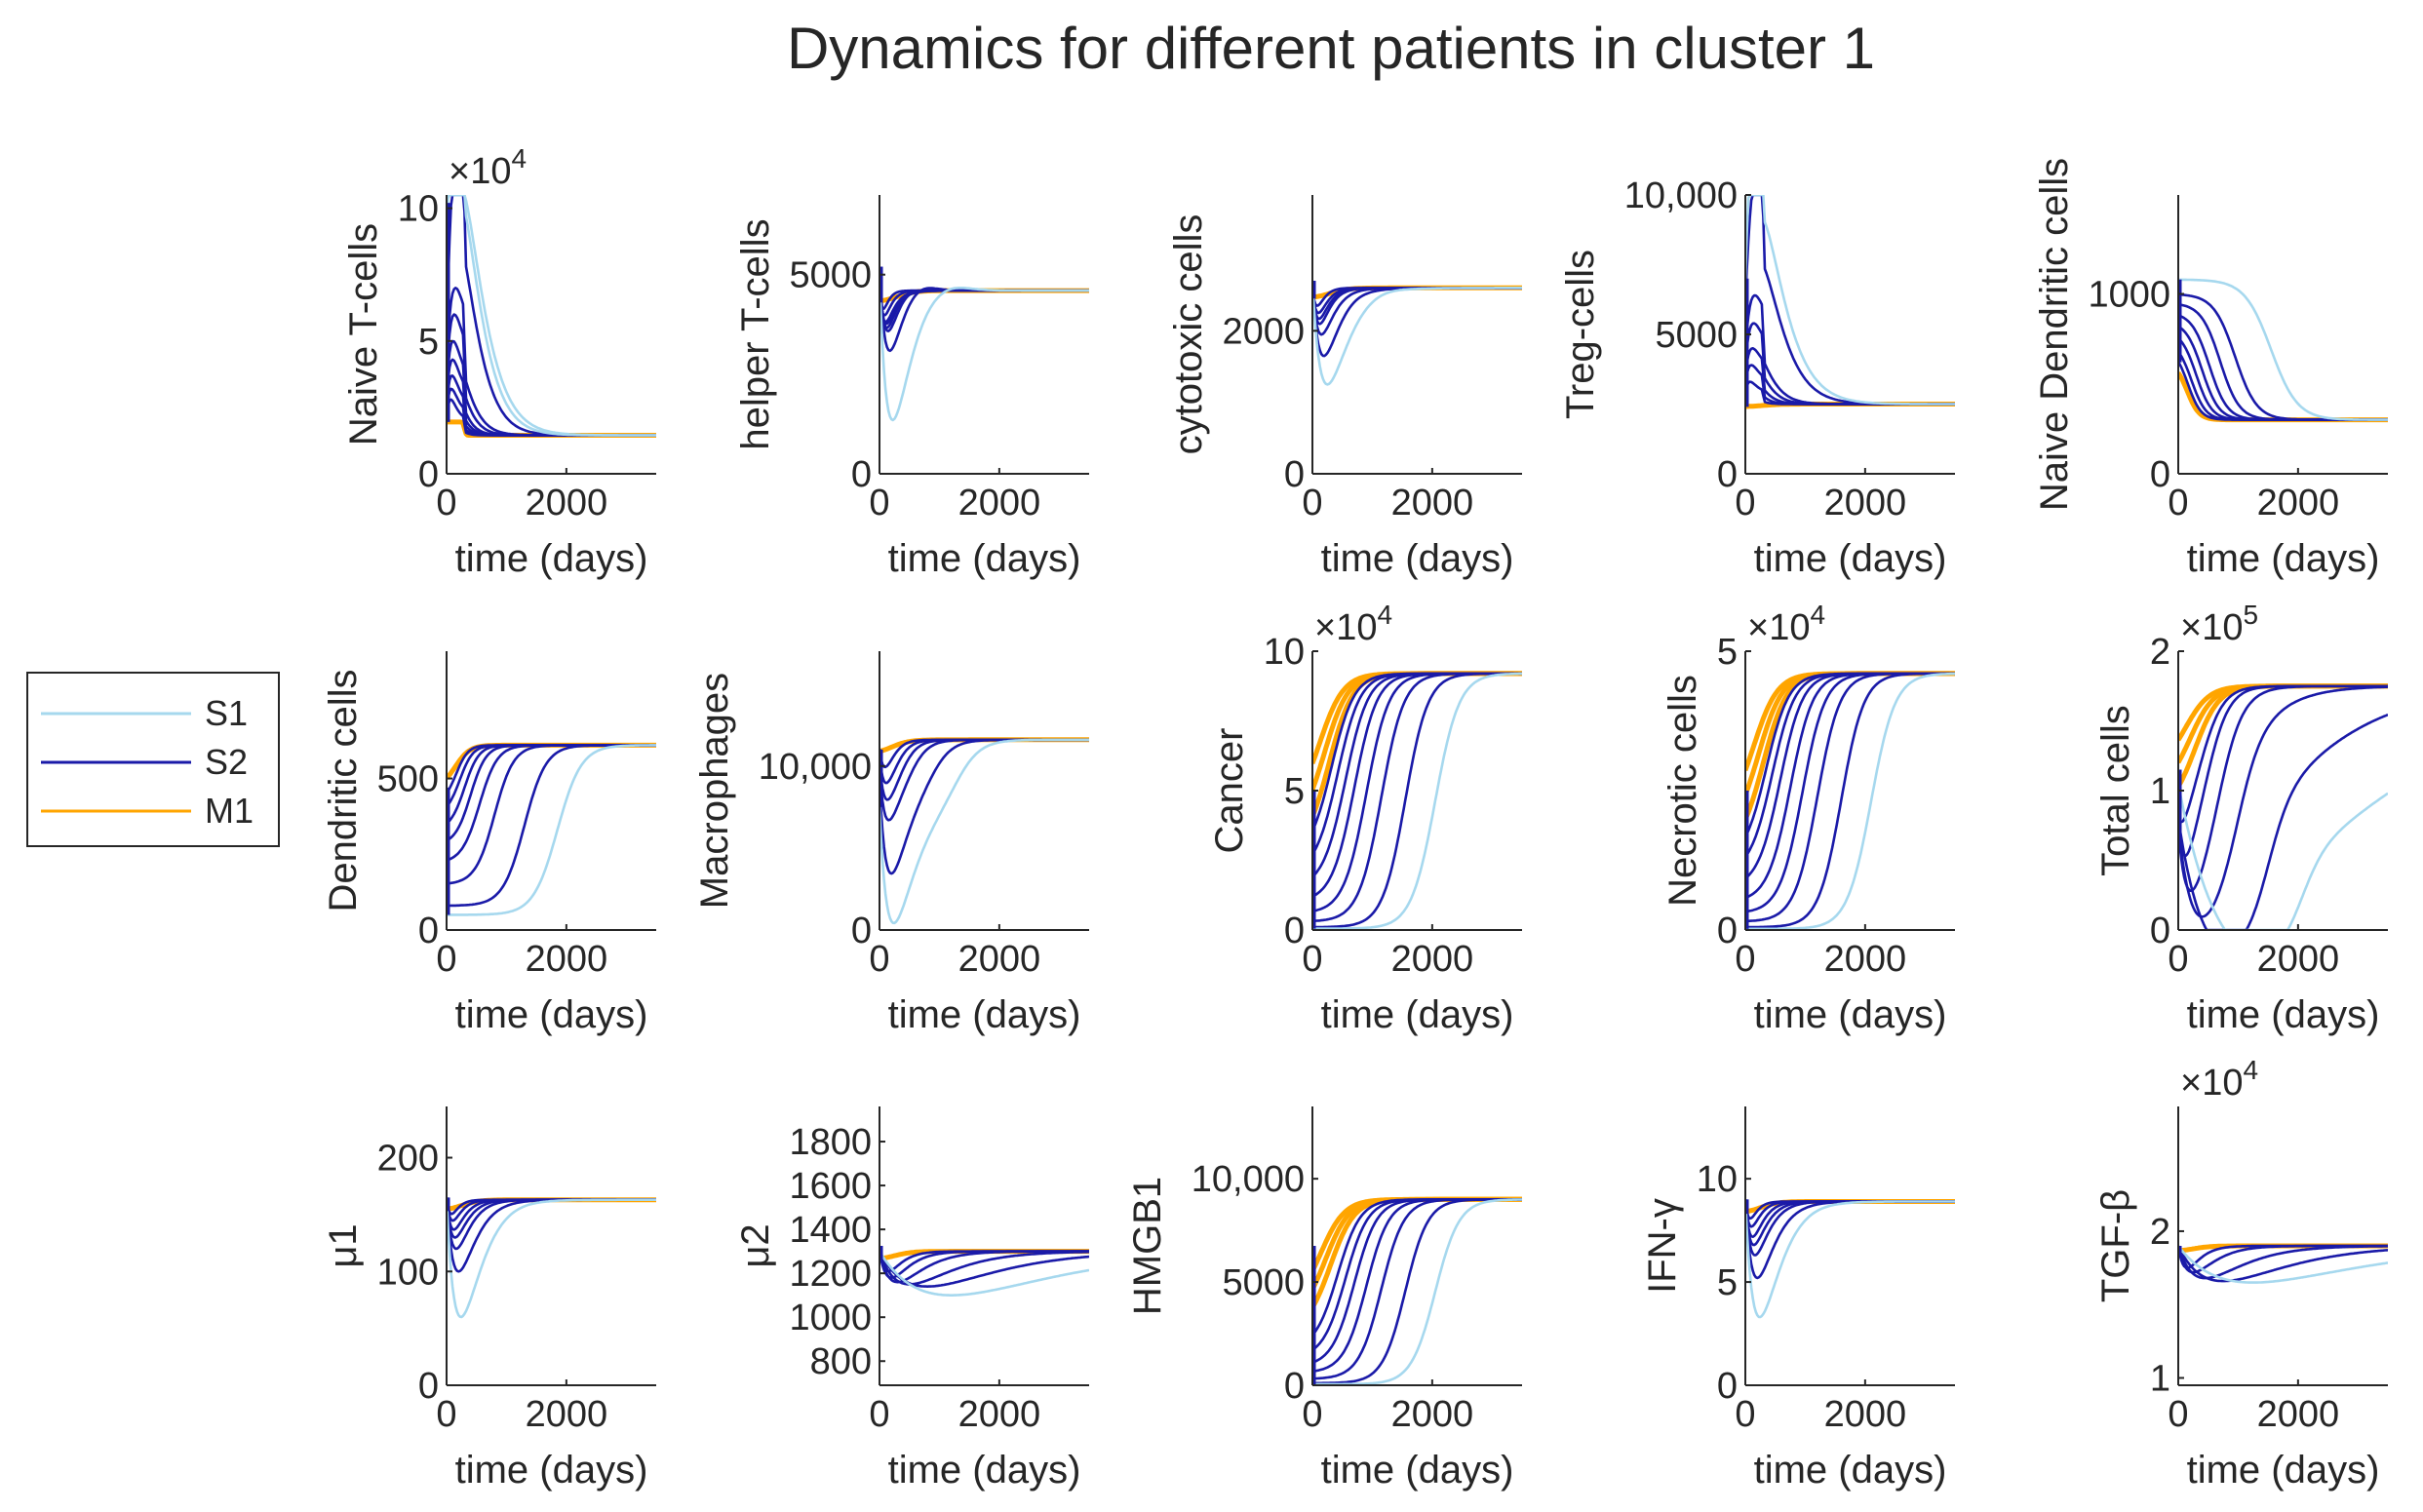 The height and width of the screenshot is (1512, 2423). I want to click on subplot-hmgb1: 0 2000 0 5000 10,000 time (days) HMGB1, so click(1324, 1299).